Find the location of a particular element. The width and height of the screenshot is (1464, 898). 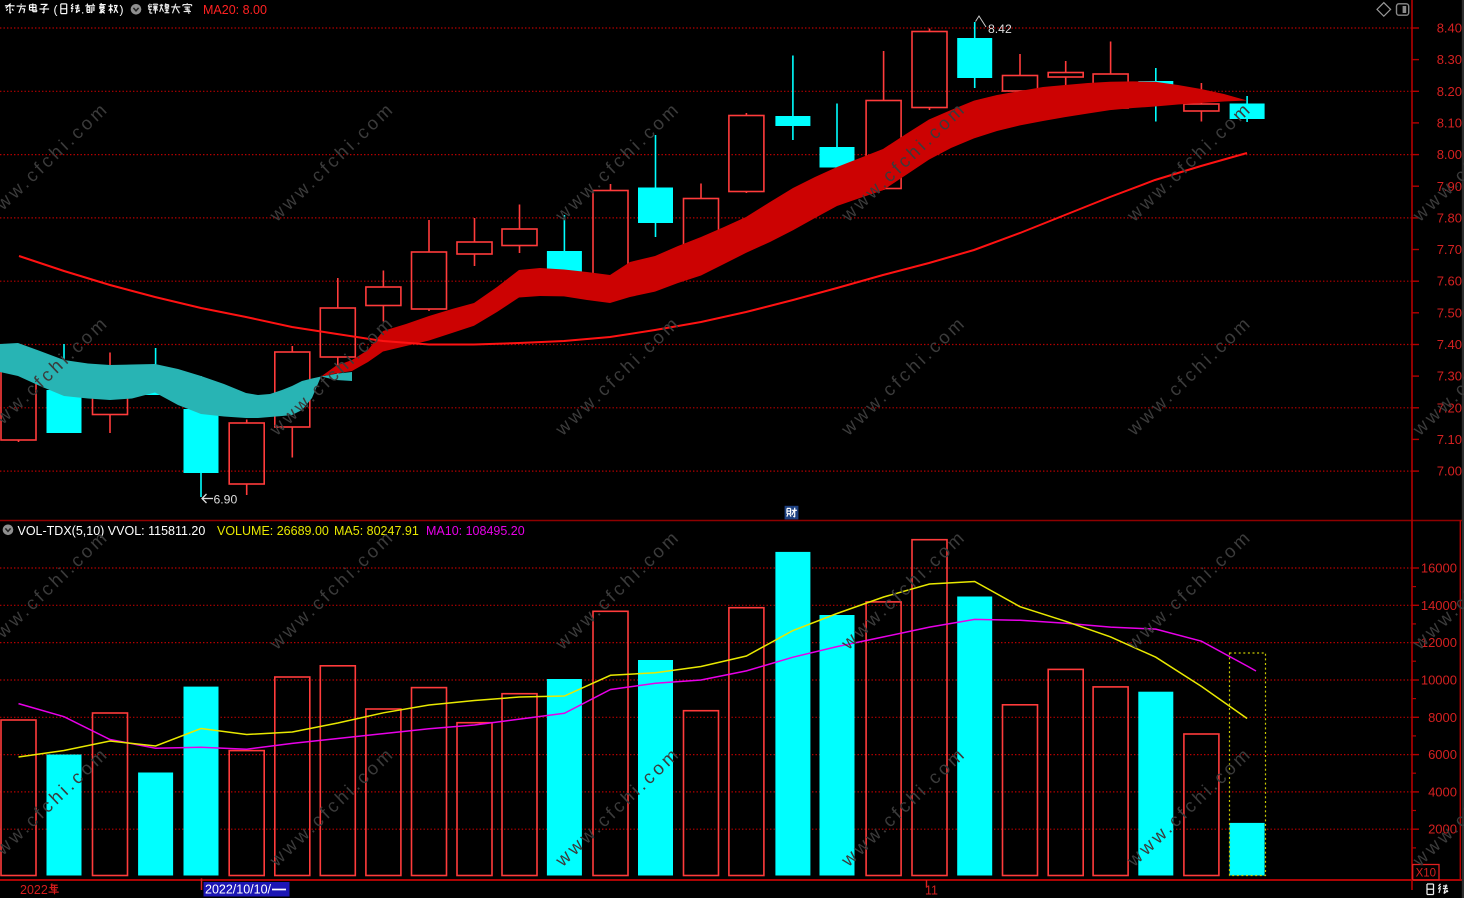

svg-text: 2022/10/10/ is located at coordinates (238, 890).